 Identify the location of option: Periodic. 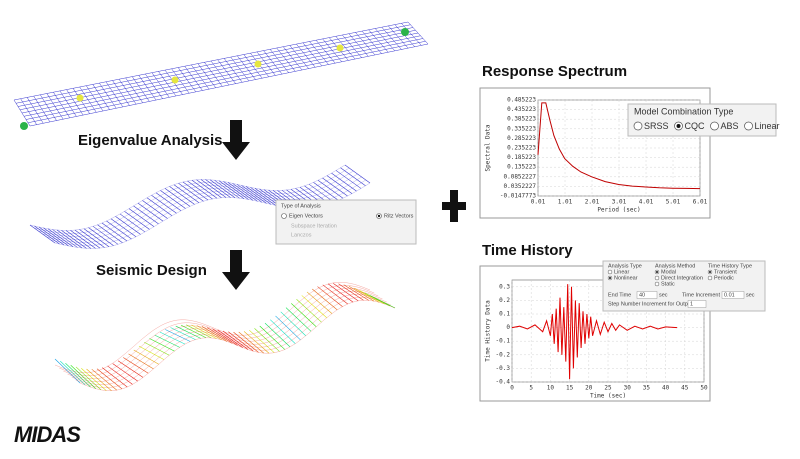
(724, 278).